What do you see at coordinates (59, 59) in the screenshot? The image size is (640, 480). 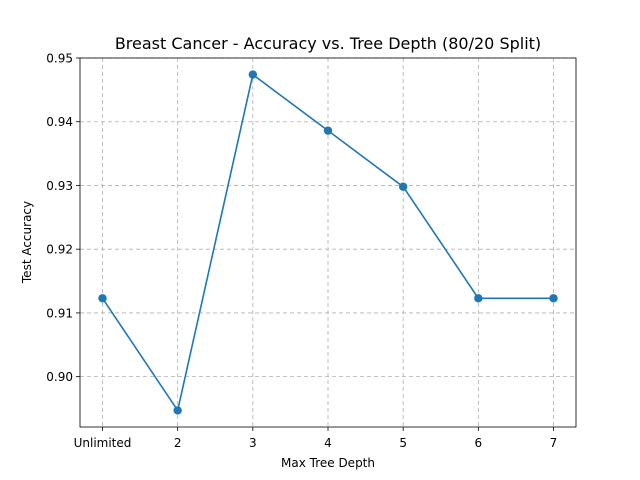 I see `y-tick-label: 0.95` at bounding box center [59, 59].